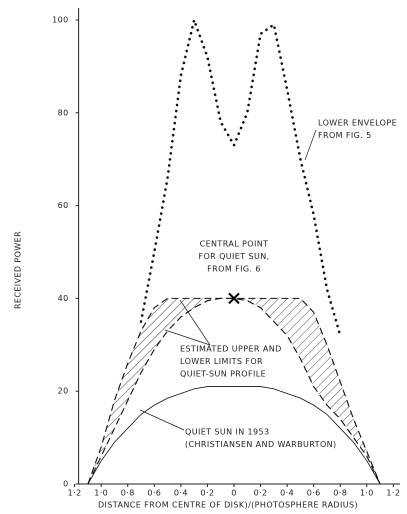 This screenshot has width=407, height=514. What do you see at coordinates (60, 19) in the screenshot?
I see `y-tick-label: 100` at bounding box center [60, 19].